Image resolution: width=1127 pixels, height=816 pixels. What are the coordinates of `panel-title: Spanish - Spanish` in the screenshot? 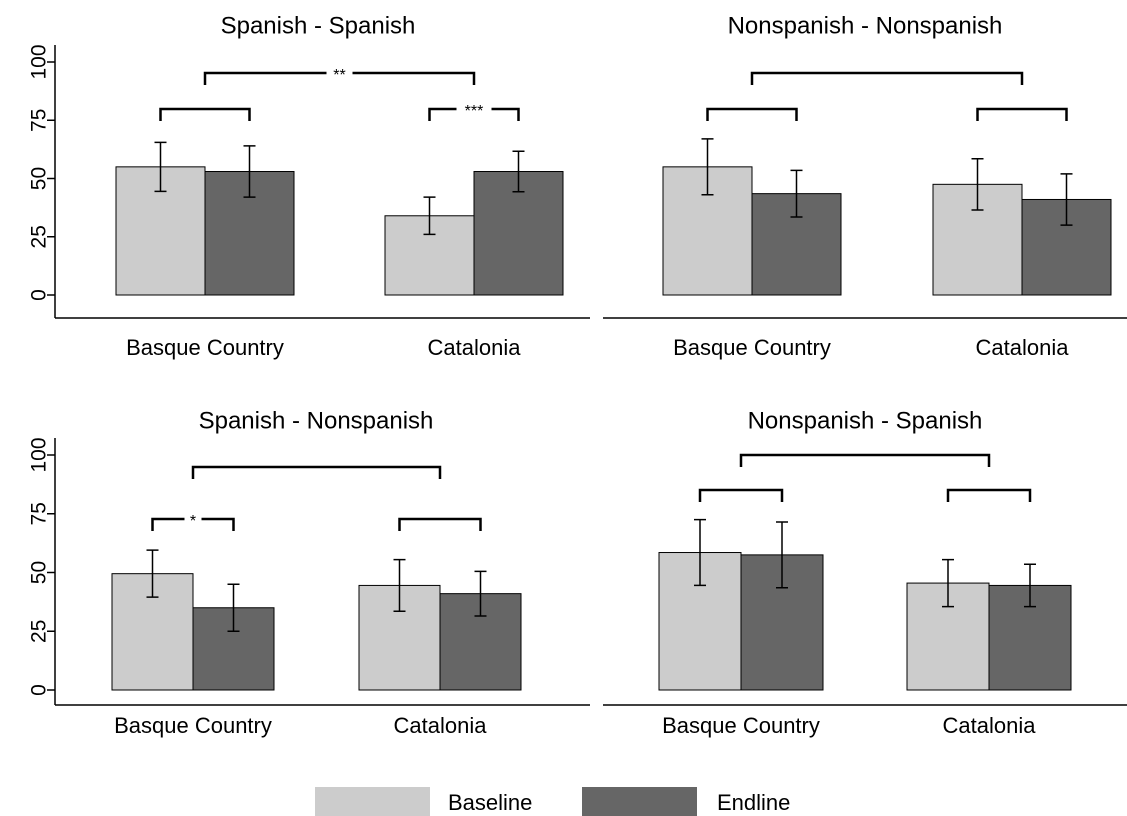 It's located at (318, 25).